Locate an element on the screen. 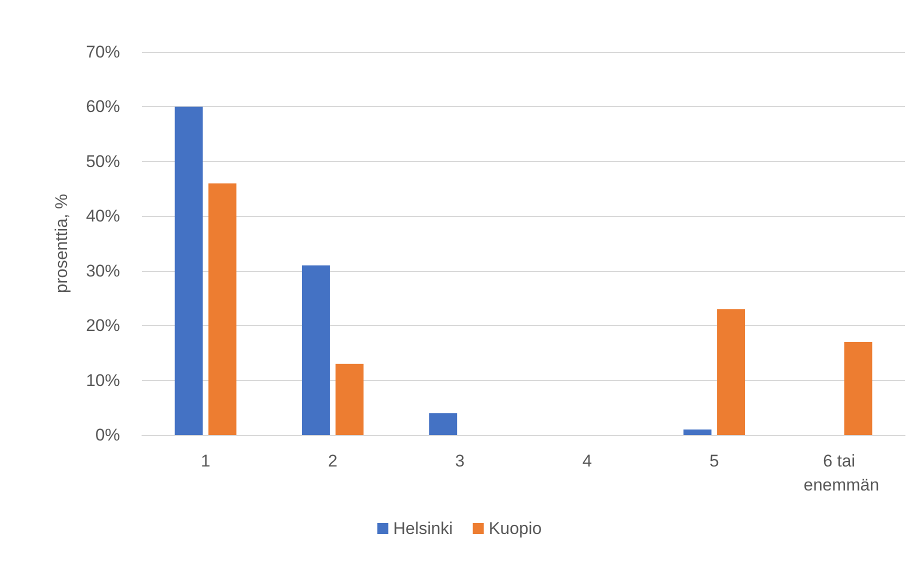 The width and height of the screenshot is (919, 564). x-tick-label: 5 is located at coordinates (714, 461).